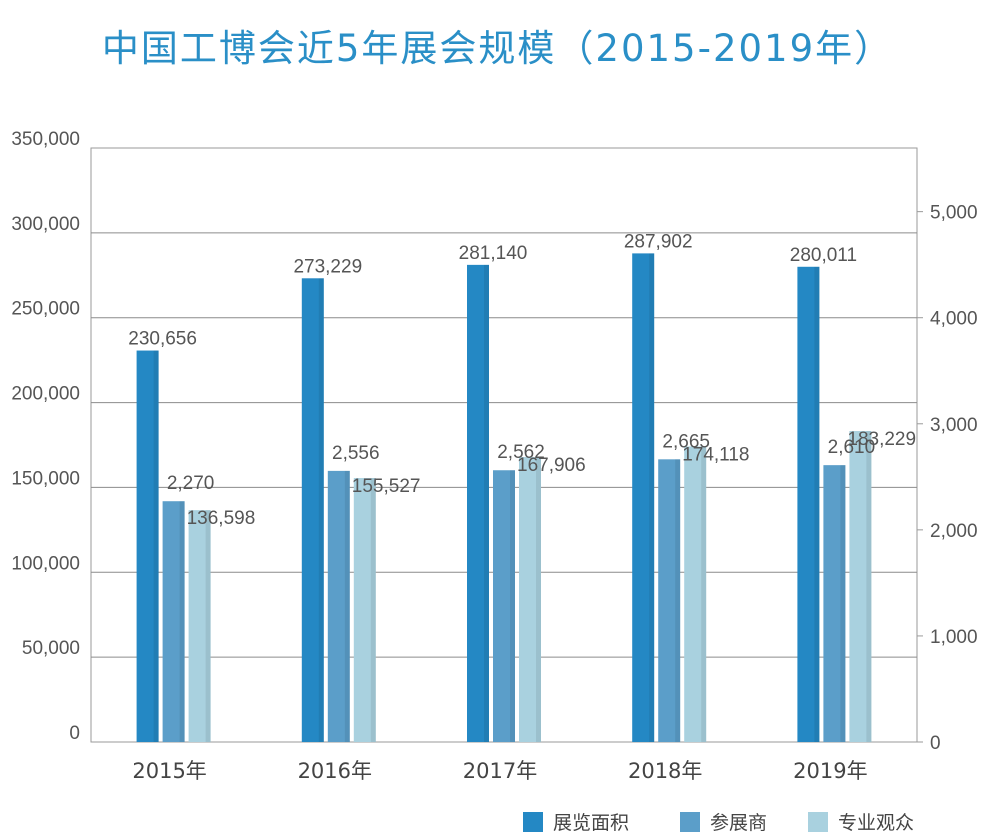 This screenshot has height=834, width=995. Describe the element at coordinates (497, 48) in the screenshot. I see `chart-title: 中国工博会近5年展会规模（2015-2019年）` at that location.